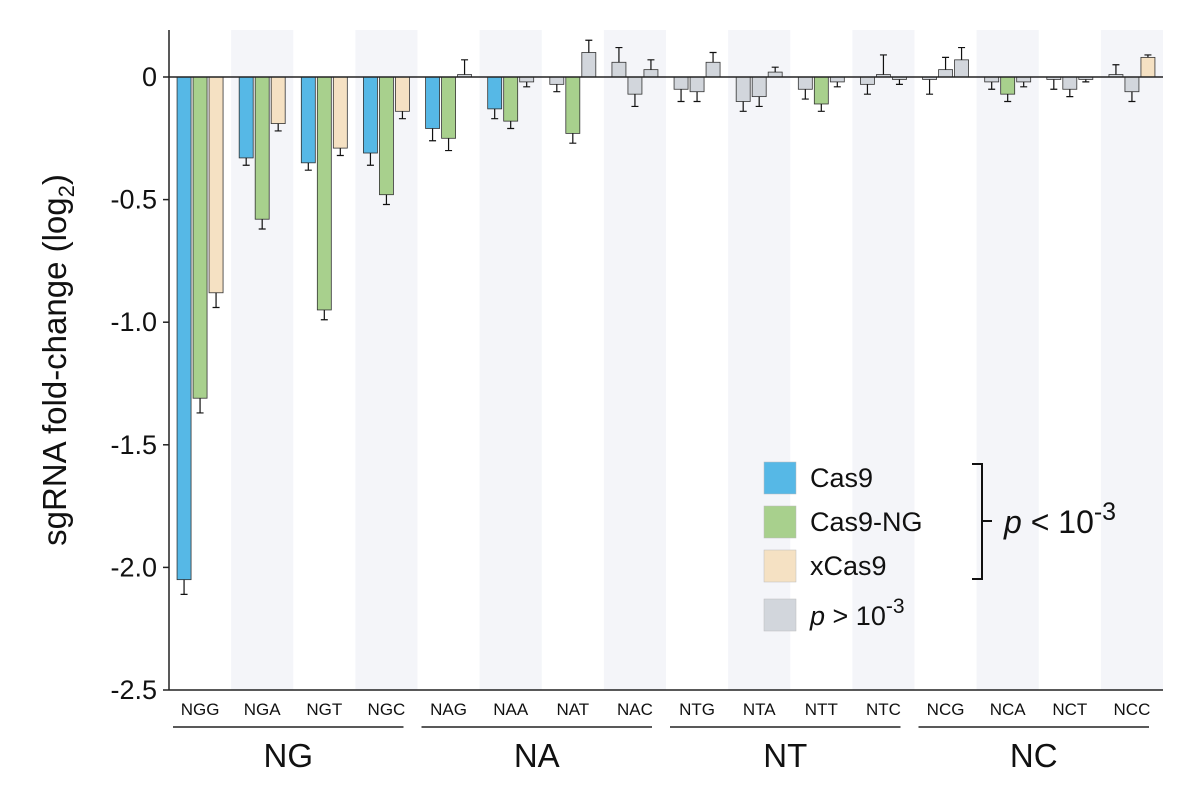  I want to click on error-bar-cas9-ng-ngc, so click(386, 200).